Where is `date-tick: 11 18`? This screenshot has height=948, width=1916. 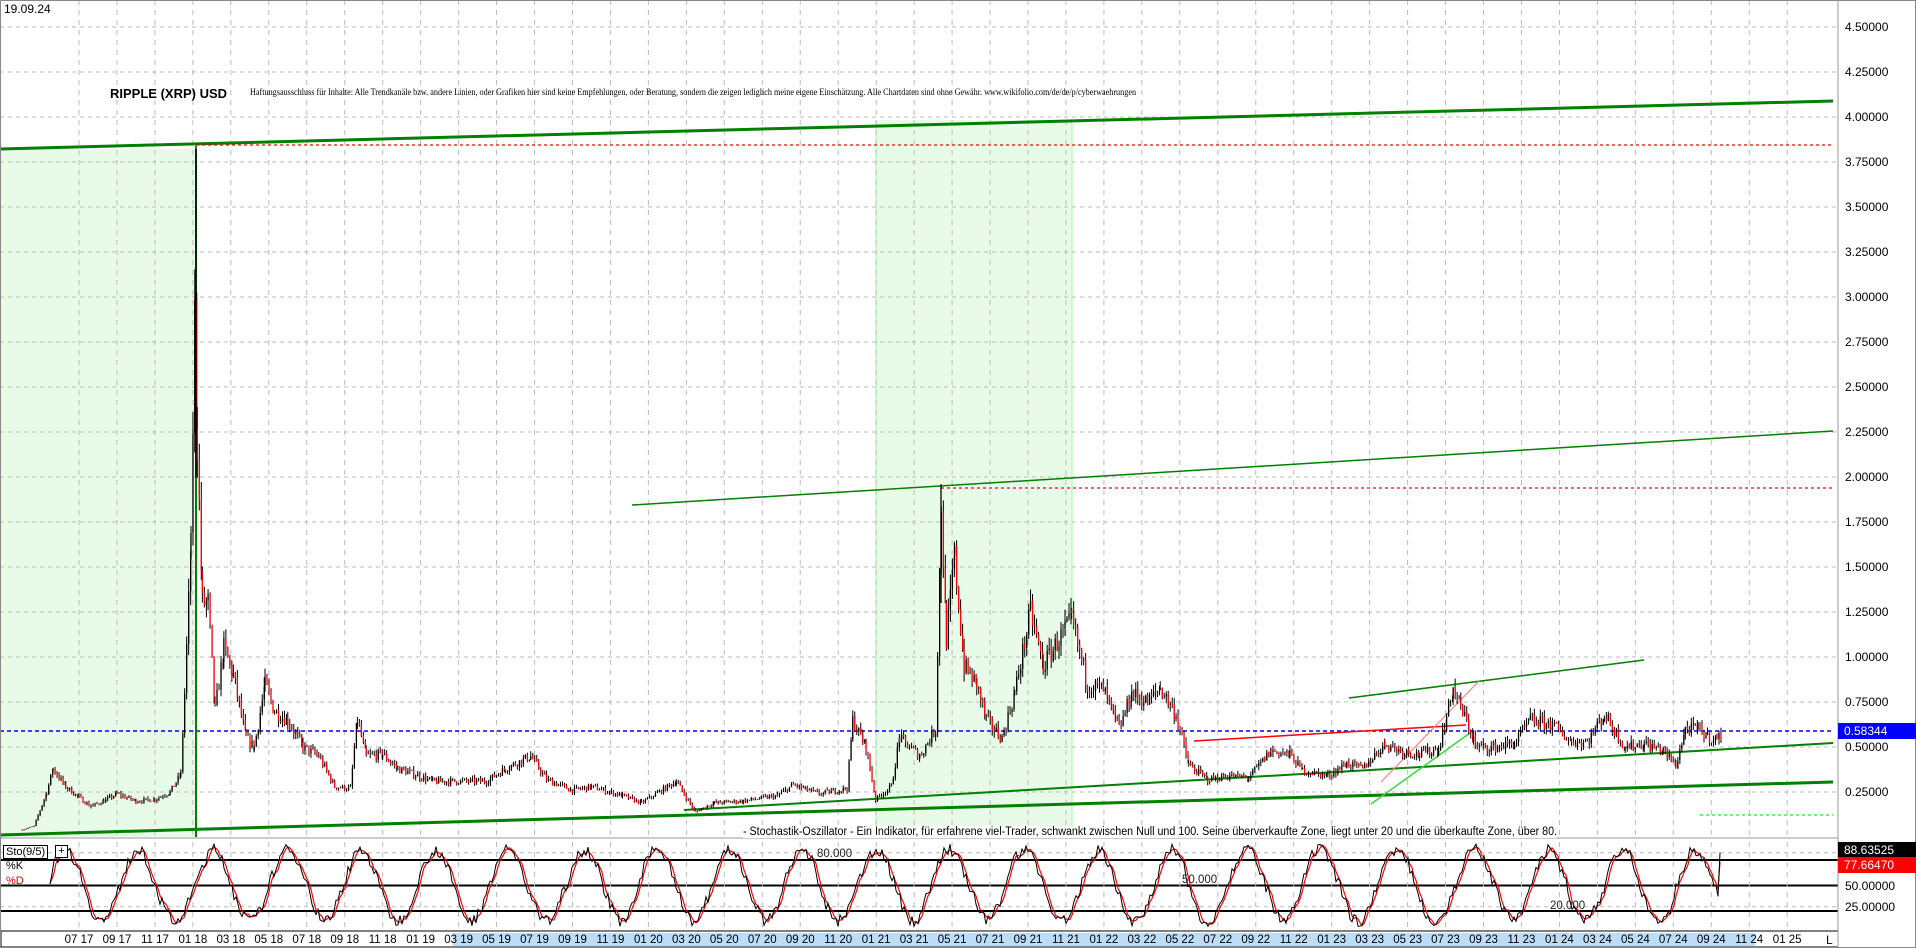
date-tick: 11 18 is located at coordinates (382, 940).